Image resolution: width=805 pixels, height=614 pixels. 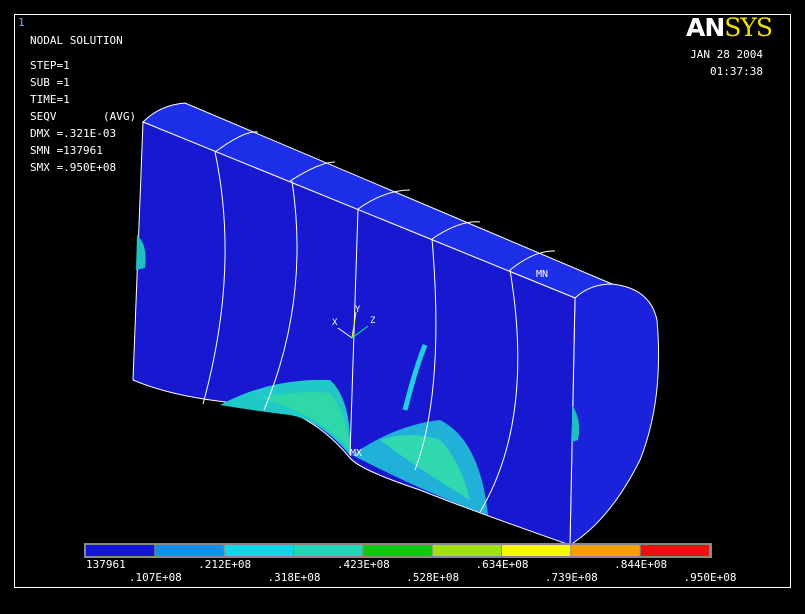 What do you see at coordinates (358, 310) in the screenshot?
I see `triad-label: Y` at bounding box center [358, 310].